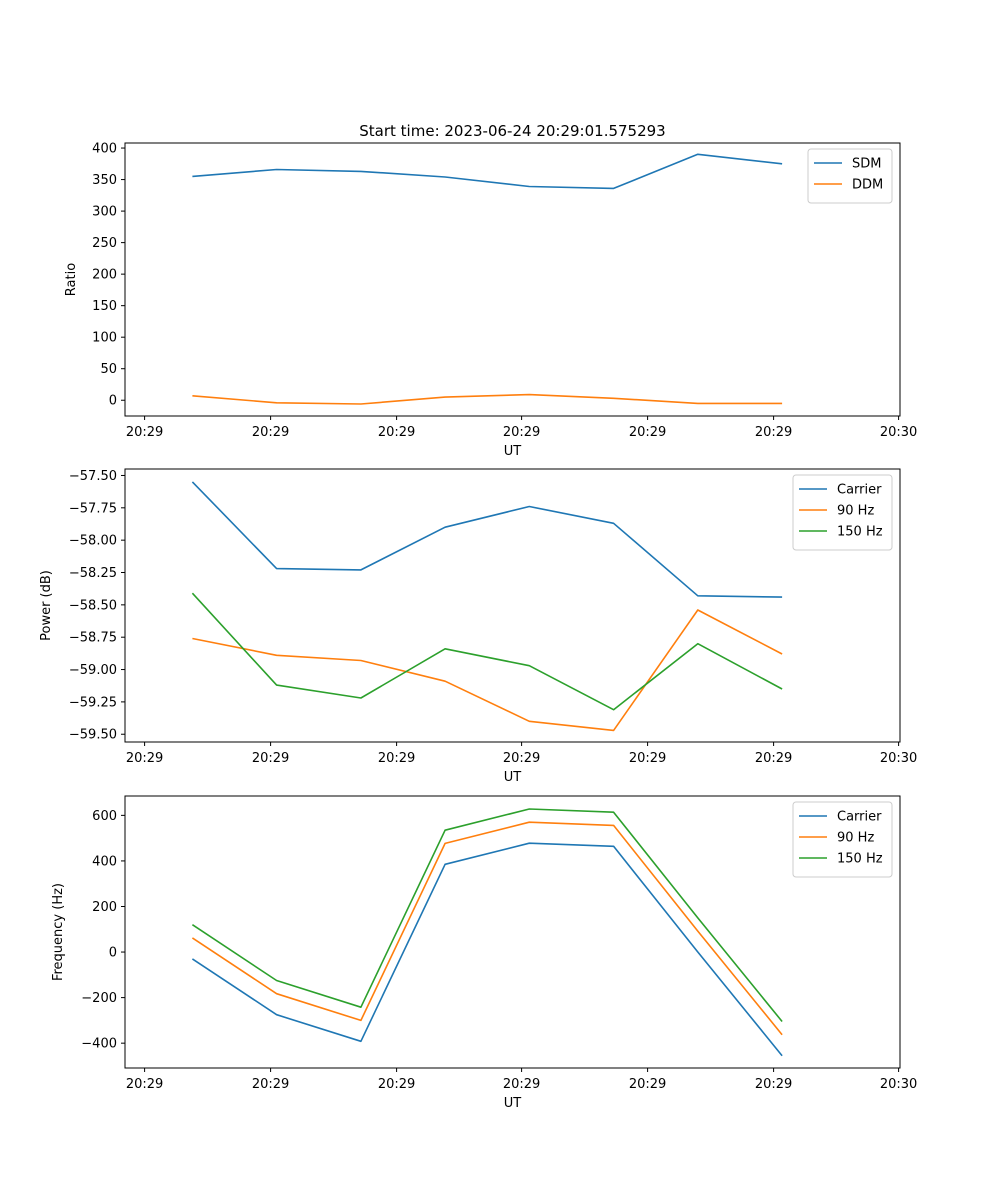 The width and height of the screenshot is (1000, 1200). Describe the element at coordinates (512, 131) in the screenshot. I see `figure-title: Start time: 2023-06-24 20:29:01.575293` at that location.